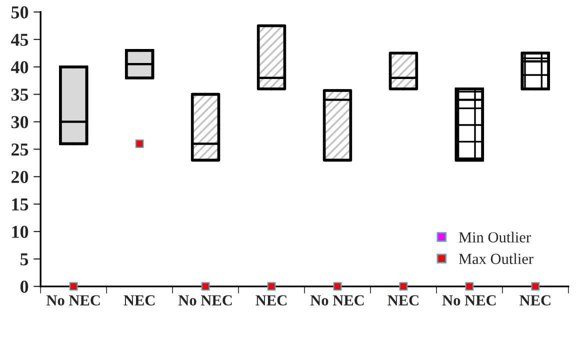 The image size is (580, 343). What do you see at coordinates (19, 67) in the screenshot?
I see `y-tick-label: 40` at bounding box center [19, 67].